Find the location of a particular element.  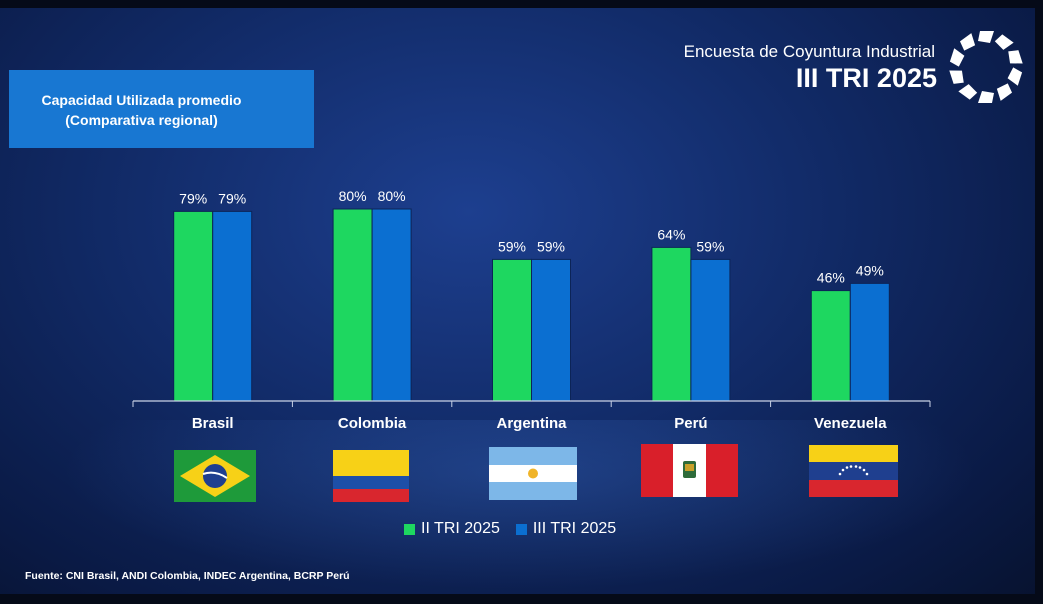

legend-item-iii-tri: III TRI 2025 is located at coordinates (566, 529).